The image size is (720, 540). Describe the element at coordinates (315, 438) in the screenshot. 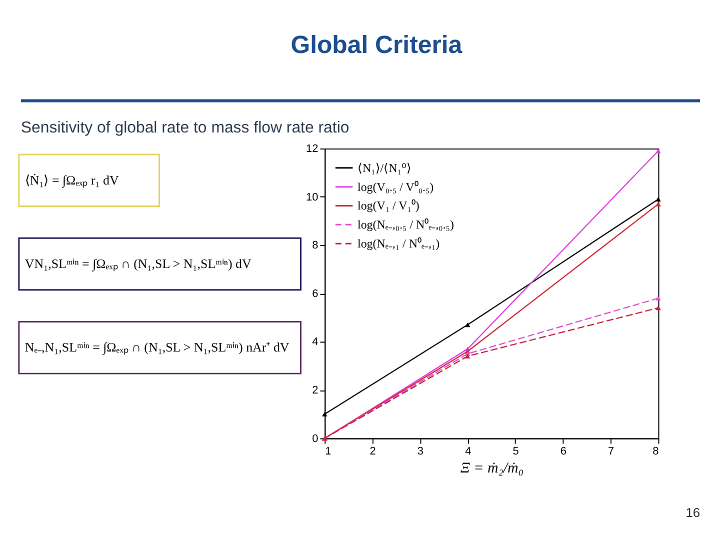

I see `y-tick-label: 0` at that location.